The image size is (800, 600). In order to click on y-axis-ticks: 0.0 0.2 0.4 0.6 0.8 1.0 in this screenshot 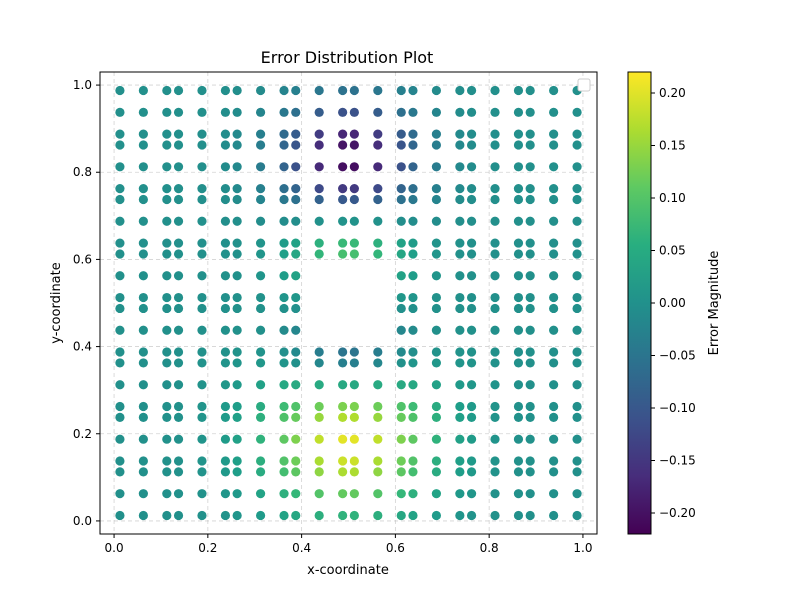, I will do `click(86, 303)`.